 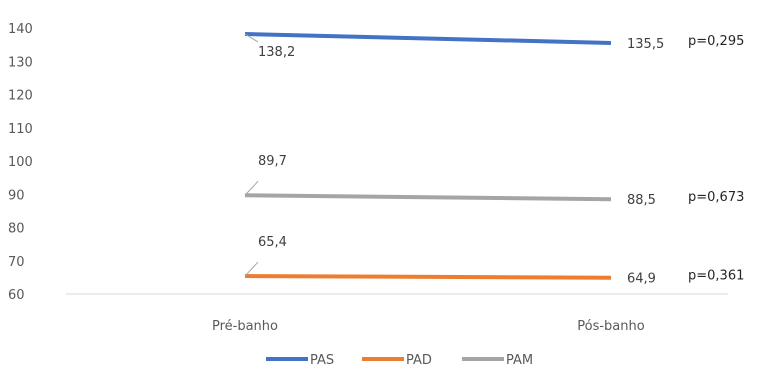 I want to click on x-tick-label: Pós-banho, so click(x=610, y=326).